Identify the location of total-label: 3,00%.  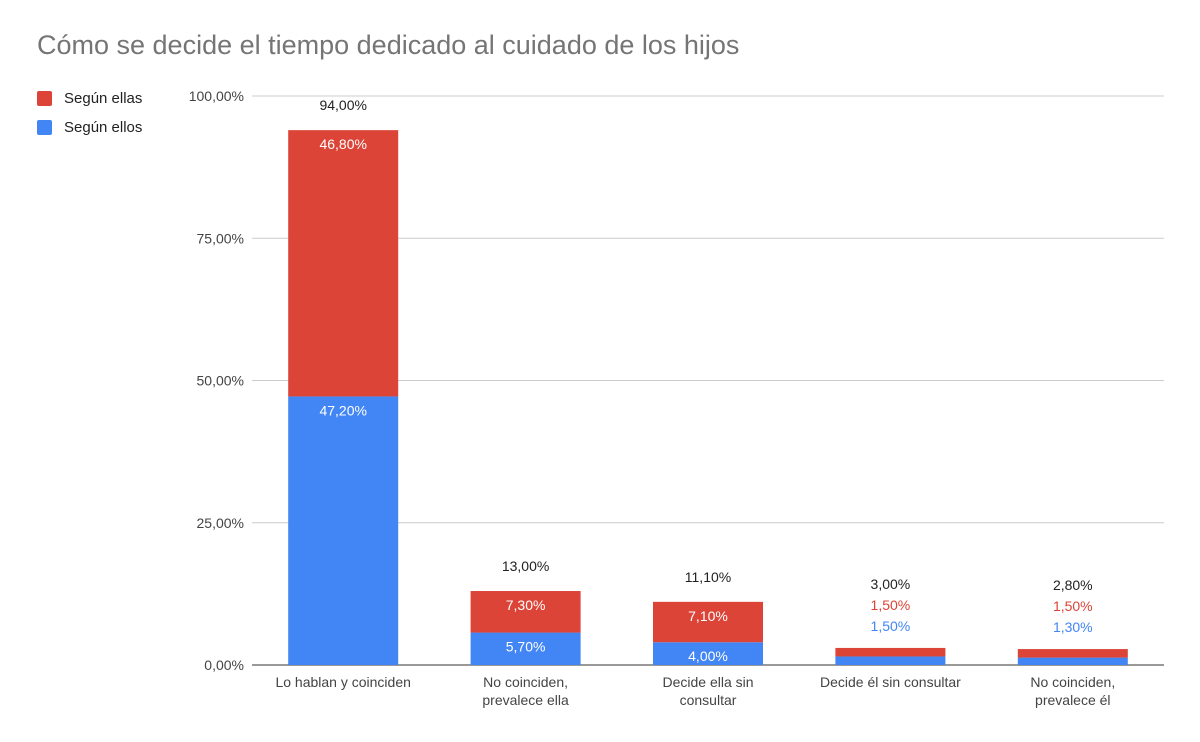
(891, 584).